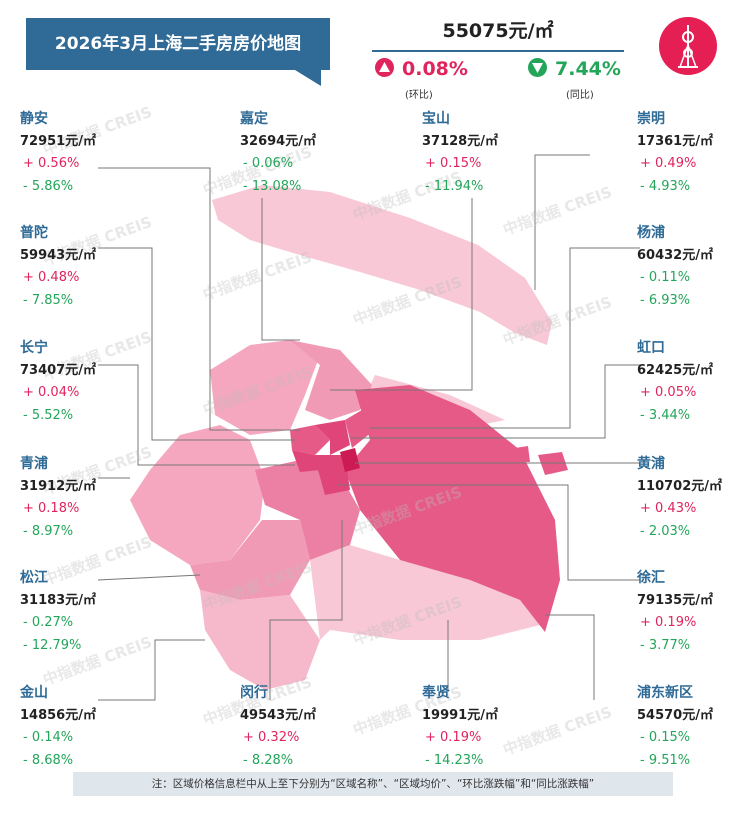 Image resolution: width=747 pixels, height=815 pixels. I want to click on district-yoy-change: - 5.52%, so click(48, 415).